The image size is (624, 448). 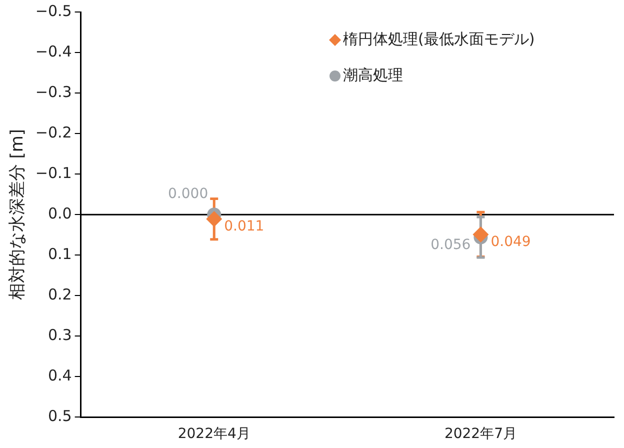 What do you see at coordinates (188, 194) in the screenshot?
I see `data-label: 0.000` at bounding box center [188, 194].